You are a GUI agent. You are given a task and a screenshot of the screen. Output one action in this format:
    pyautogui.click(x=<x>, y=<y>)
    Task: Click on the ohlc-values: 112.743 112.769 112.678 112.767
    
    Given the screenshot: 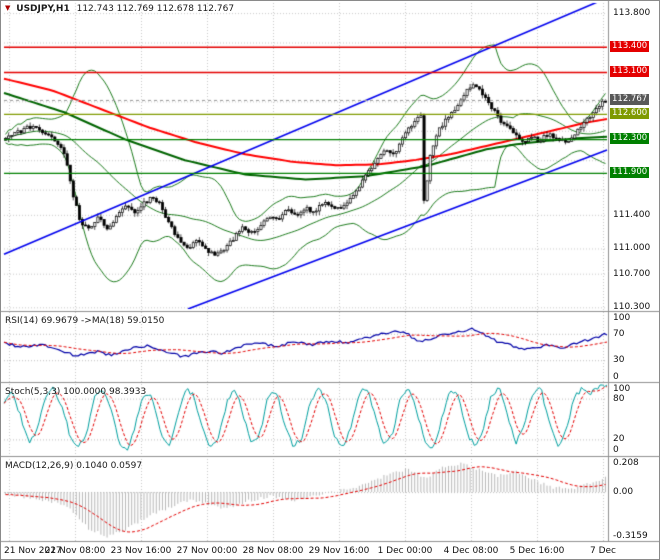 What is the action you would take?
    pyautogui.click(x=155, y=9)
    